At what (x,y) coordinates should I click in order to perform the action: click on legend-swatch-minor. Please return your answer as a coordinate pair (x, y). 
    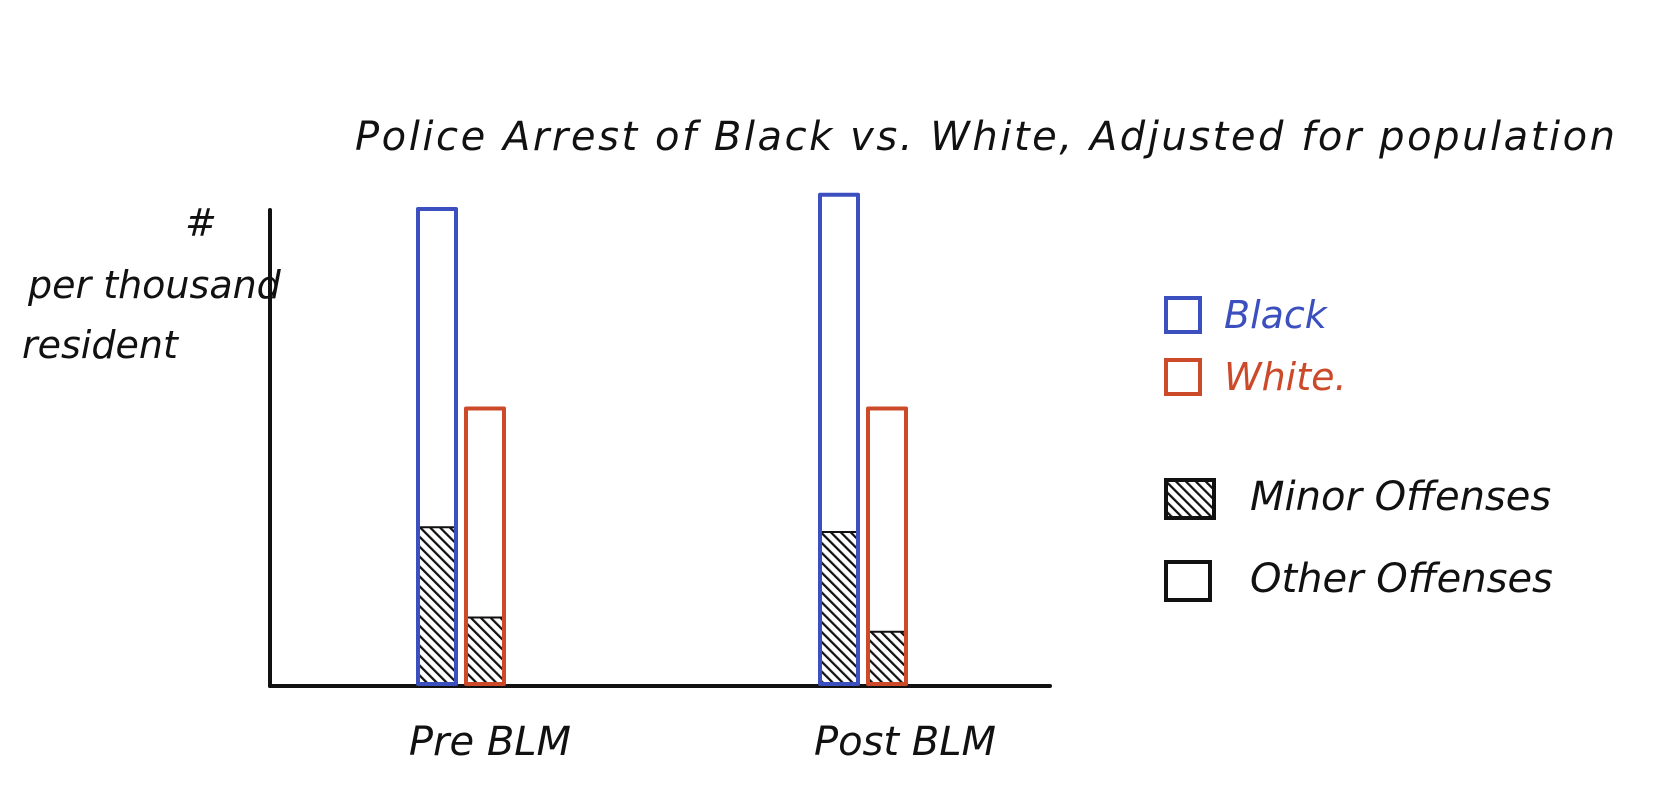
    Looking at the image, I should click on (1190, 499).